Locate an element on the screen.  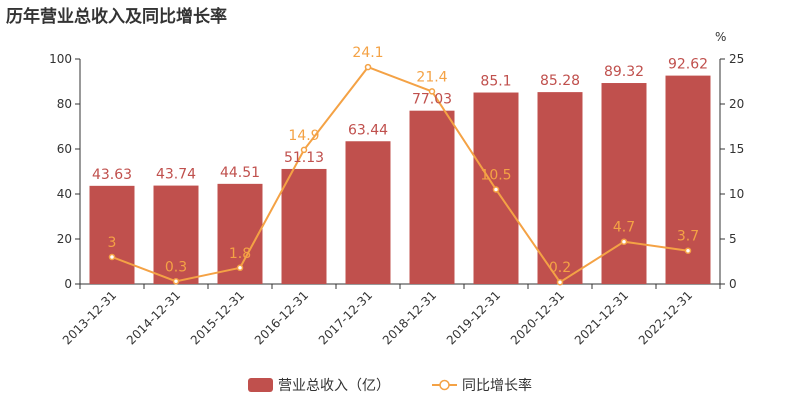
x-axis-tick-label: 2019-12-31 is located at coordinates (473, 317).